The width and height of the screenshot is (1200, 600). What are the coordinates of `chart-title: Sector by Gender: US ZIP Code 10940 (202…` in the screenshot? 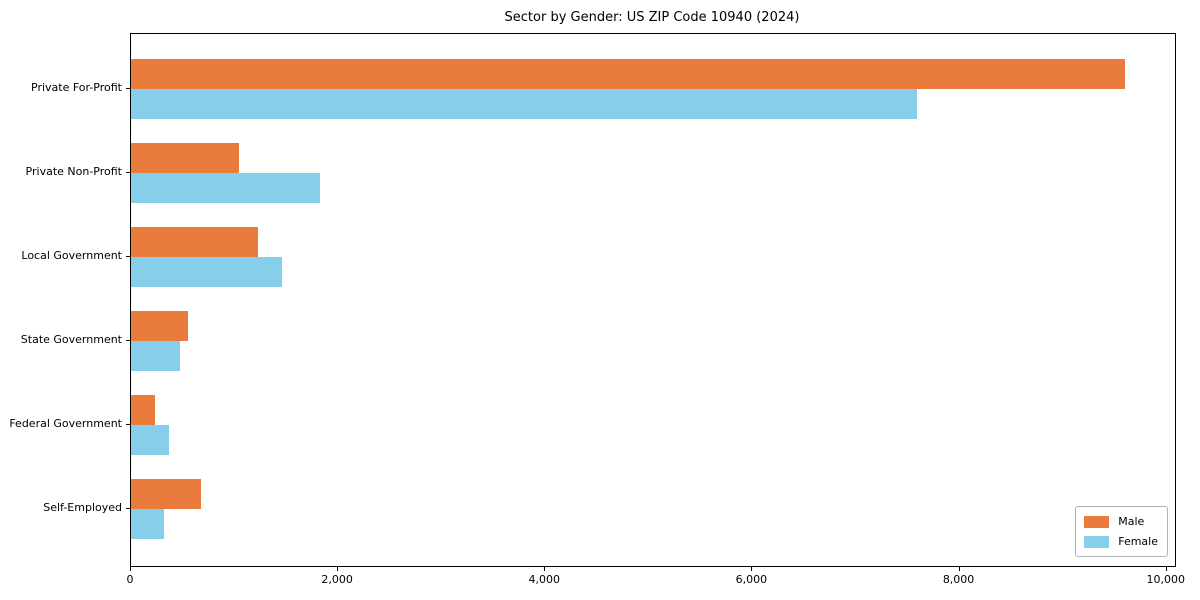 It's located at (652, 17).